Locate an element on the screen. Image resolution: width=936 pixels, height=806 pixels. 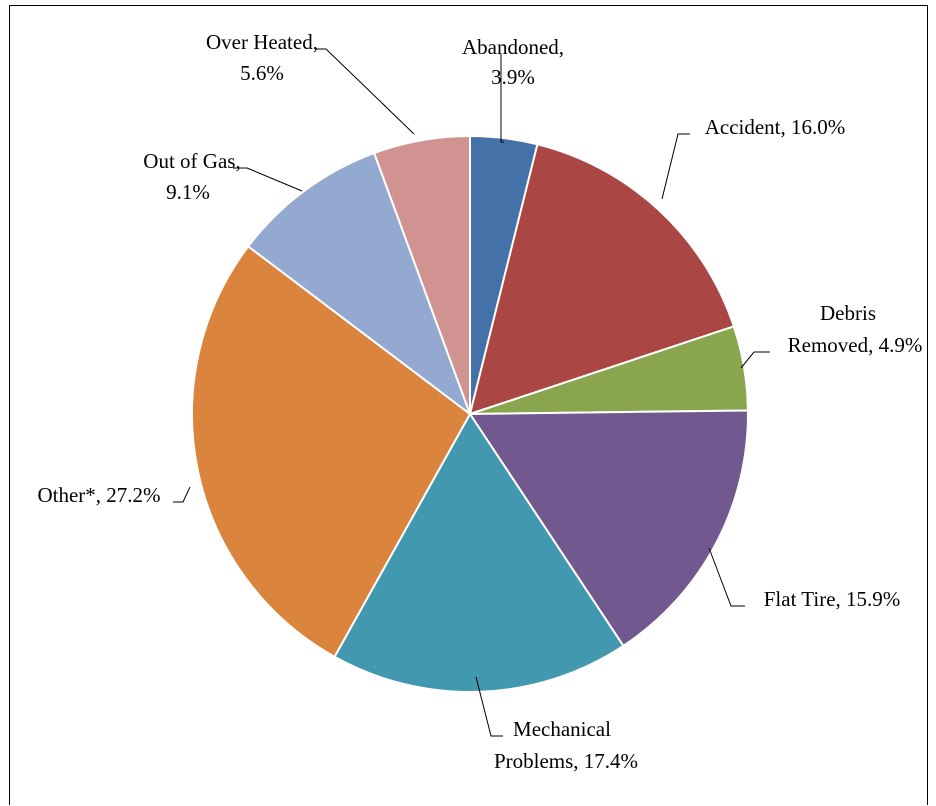
data-label-line: Over Heated, is located at coordinates (262, 42).